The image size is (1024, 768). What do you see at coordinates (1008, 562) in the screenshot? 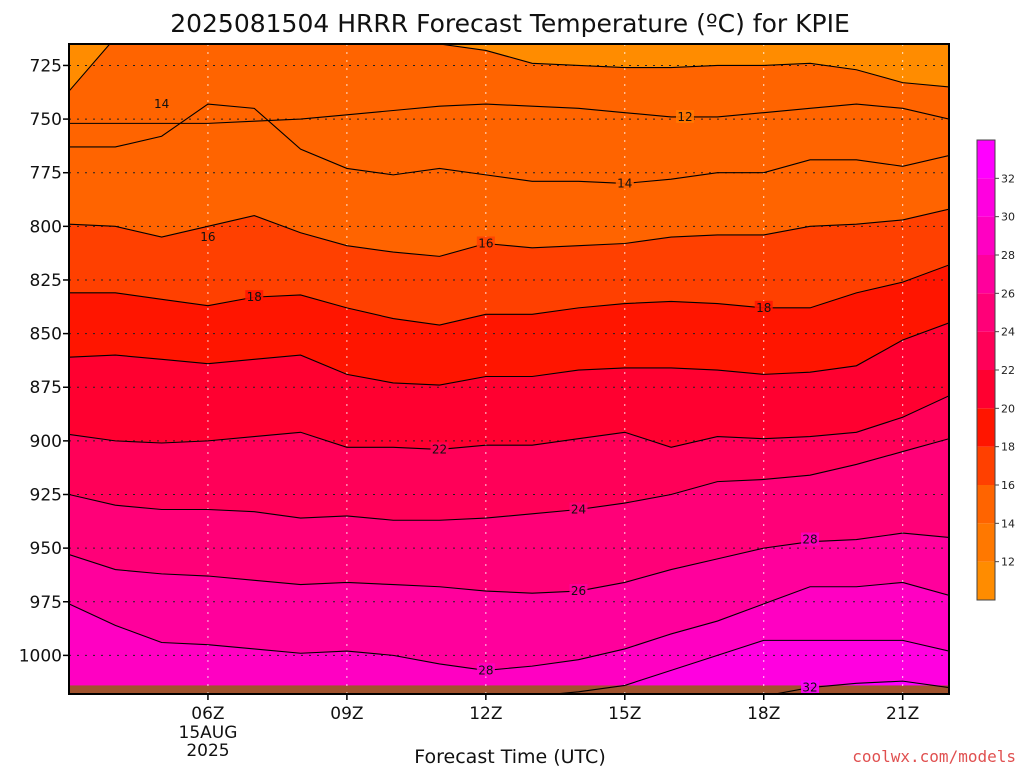
I see `colorbar-tick-label-12: 12` at bounding box center [1008, 562].